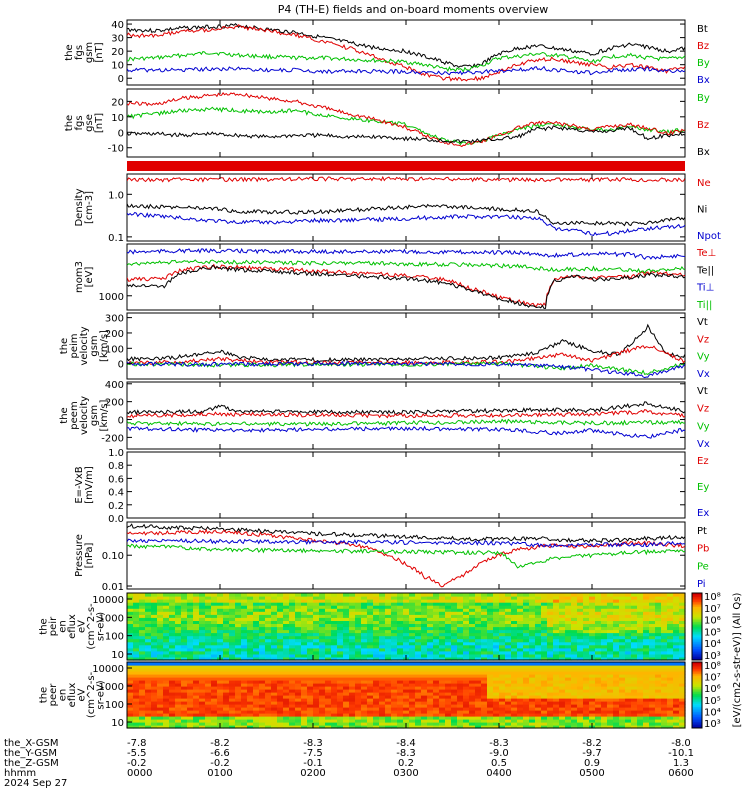 Image resolution: width=750 pixels, height=800 pixels. Describe the element at coordinates (405, 773) in the screenshot. I see `footer-value: 0300` at that location.